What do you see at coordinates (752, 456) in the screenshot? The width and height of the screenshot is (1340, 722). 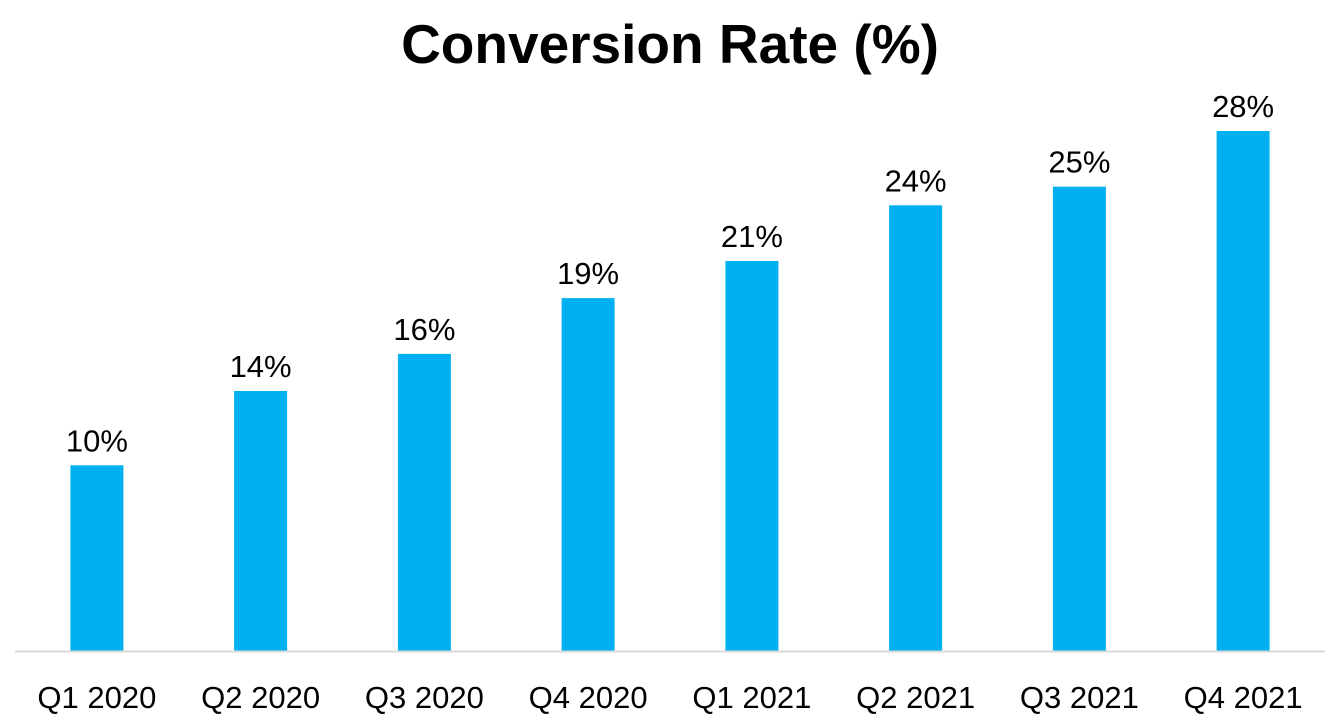 I see `bar-q1-2021` at bounding box center [752, 456].